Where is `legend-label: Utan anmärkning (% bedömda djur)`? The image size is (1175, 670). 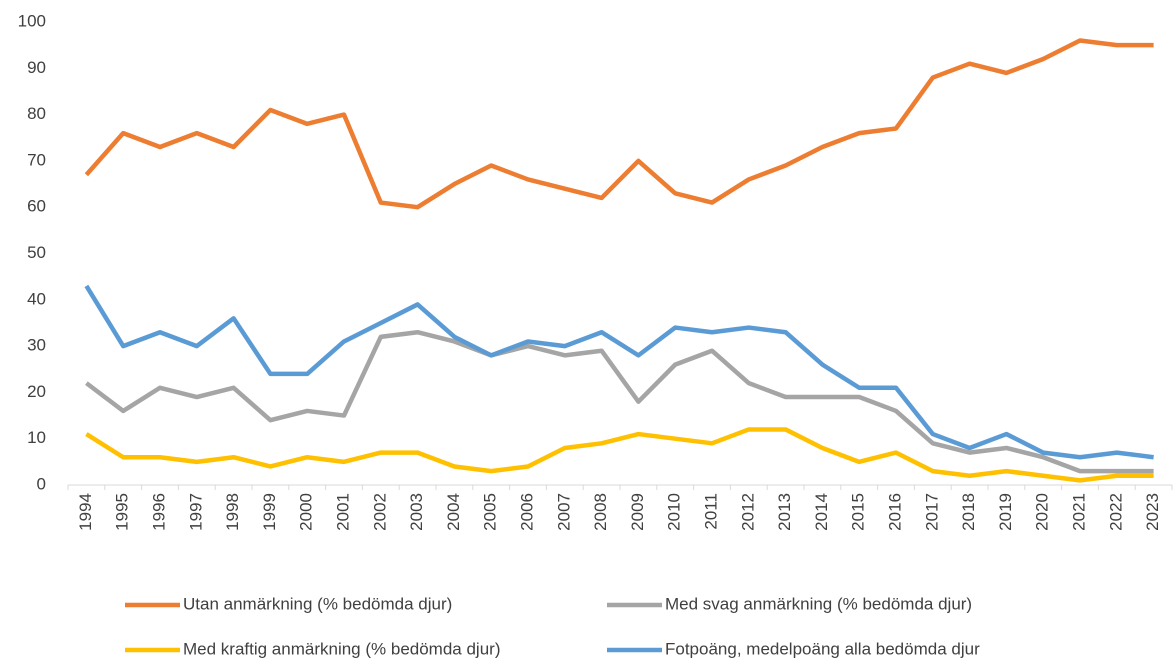
legend-label: Utan anmärkning (% bedömda djur) is located at coordinates (317, 603).